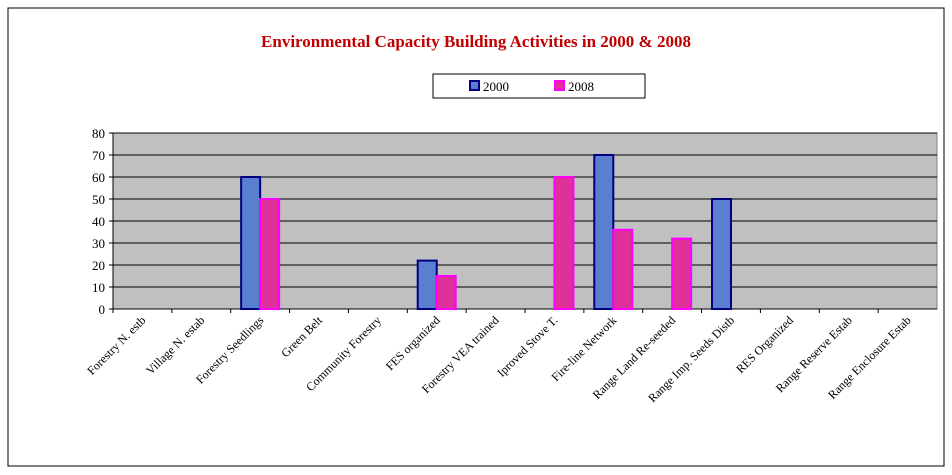 This screenshot has height=475, width=952. I want to click on y-tick-label: 80, so click(98, 133).